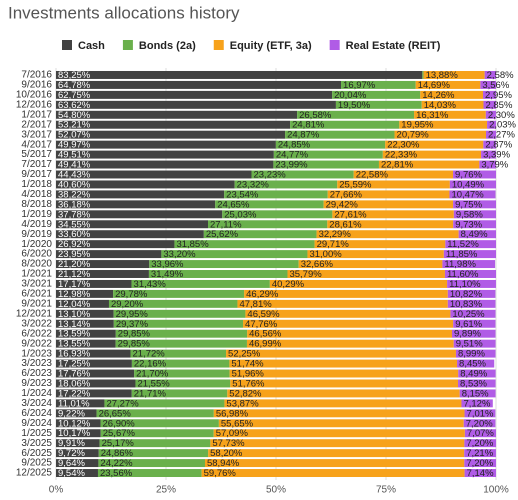  Describe the element at coordinates (501, 135) in the screenshot. I see `data-label: 2,27%` at that location.